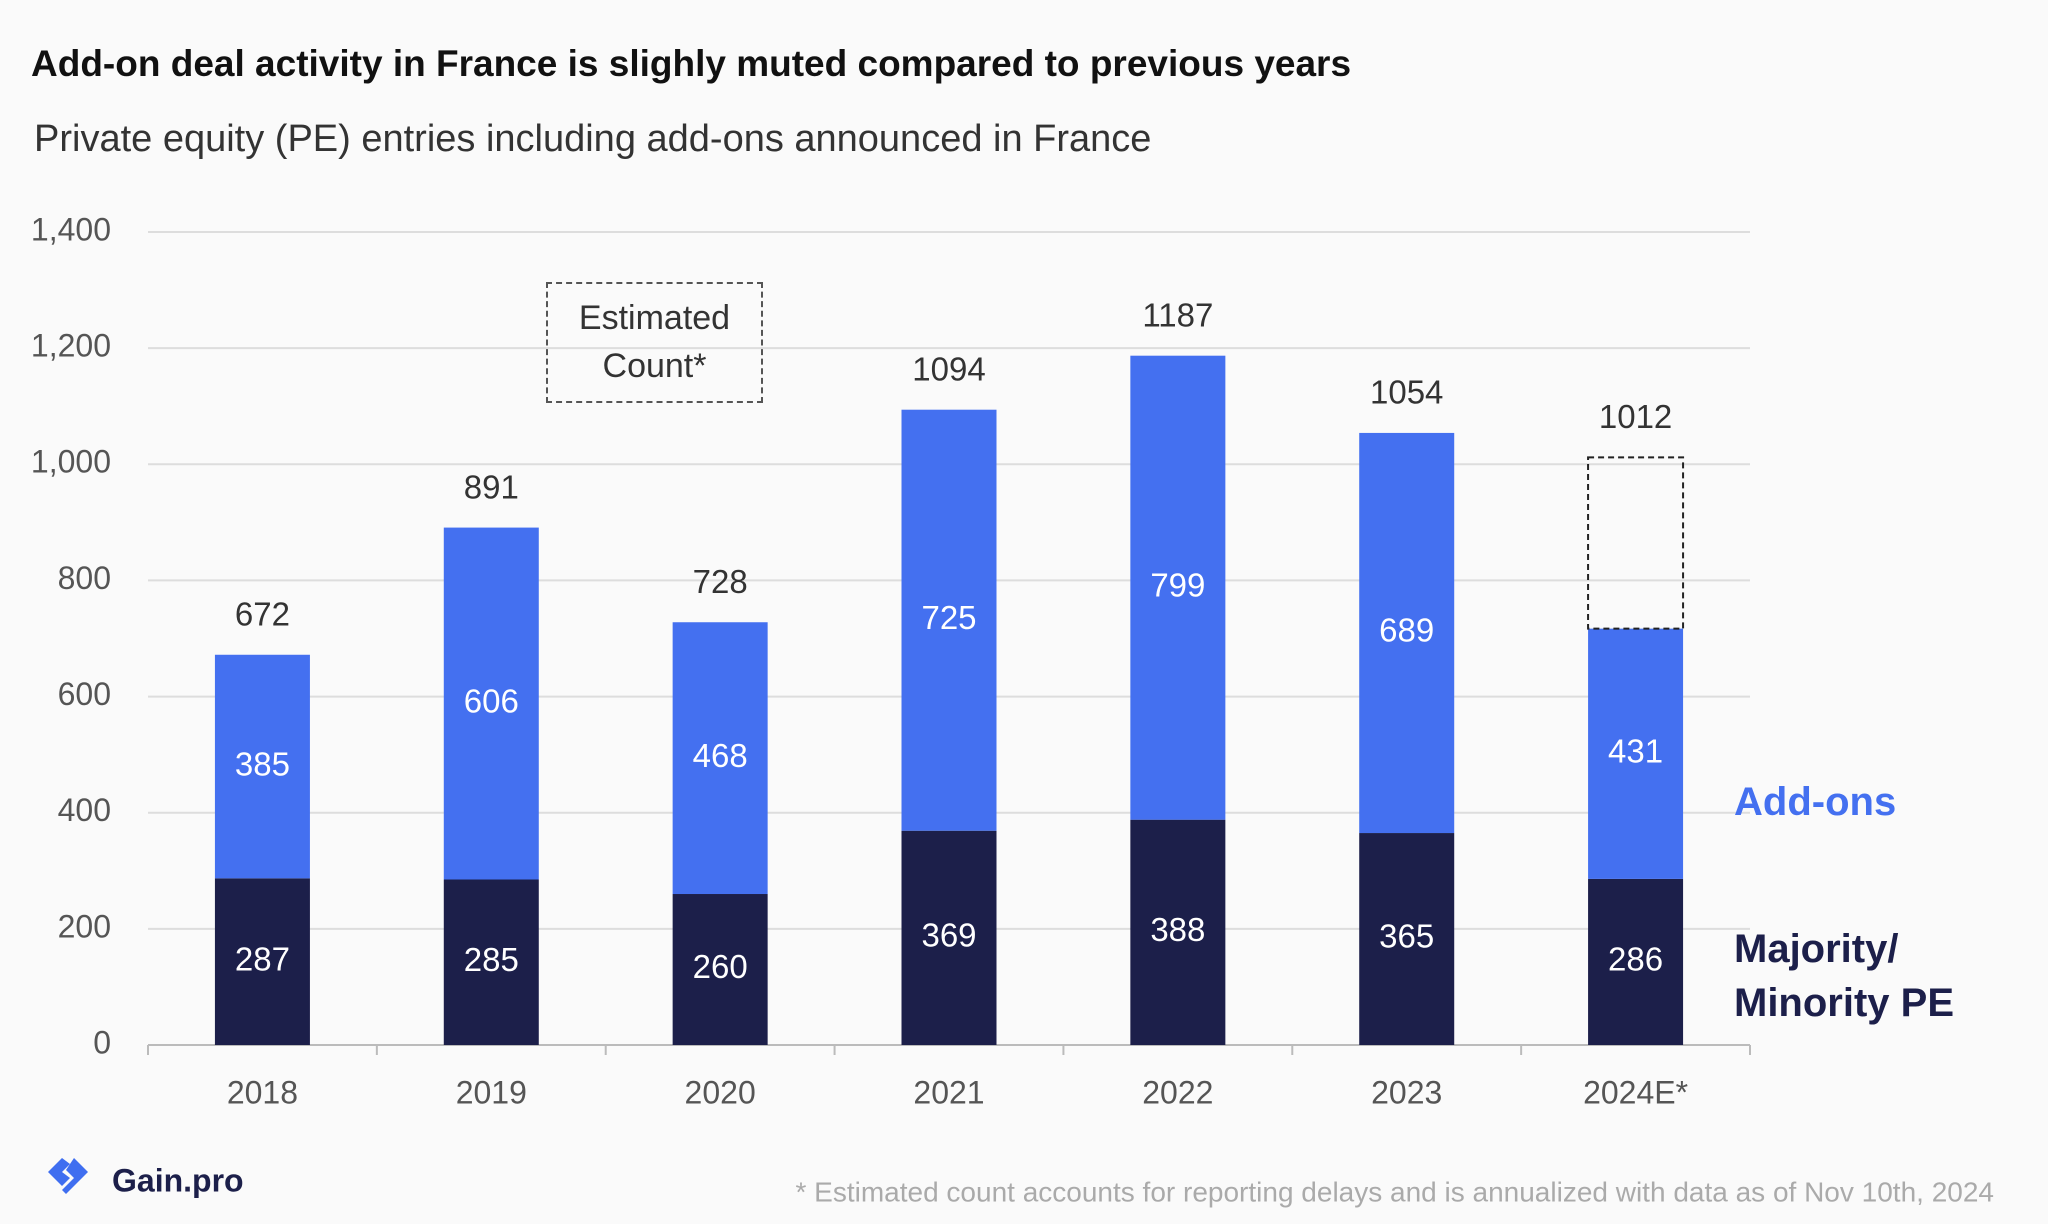 Image resolution: width=2048 pixels, height=1224 pixels. Describe the element at coordinates (720, 581) in the screenshot. I see `total-label: 728` at that location.